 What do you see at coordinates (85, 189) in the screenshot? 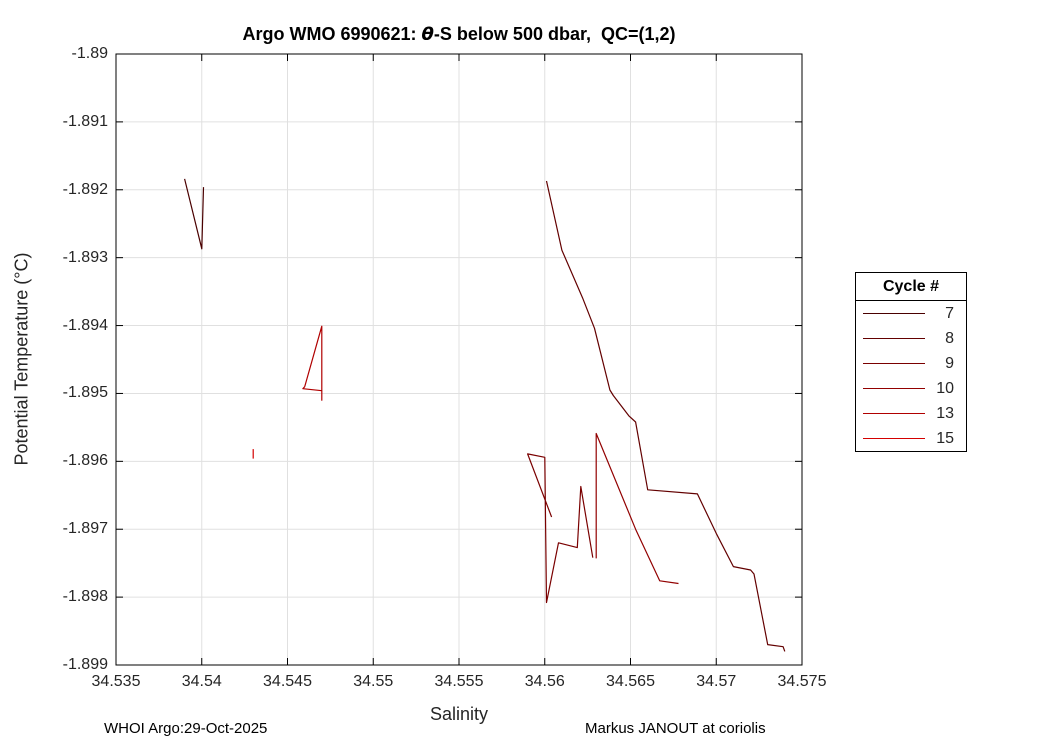
I see `y-tick-label: -1.892` at bounding box center [85, 189].